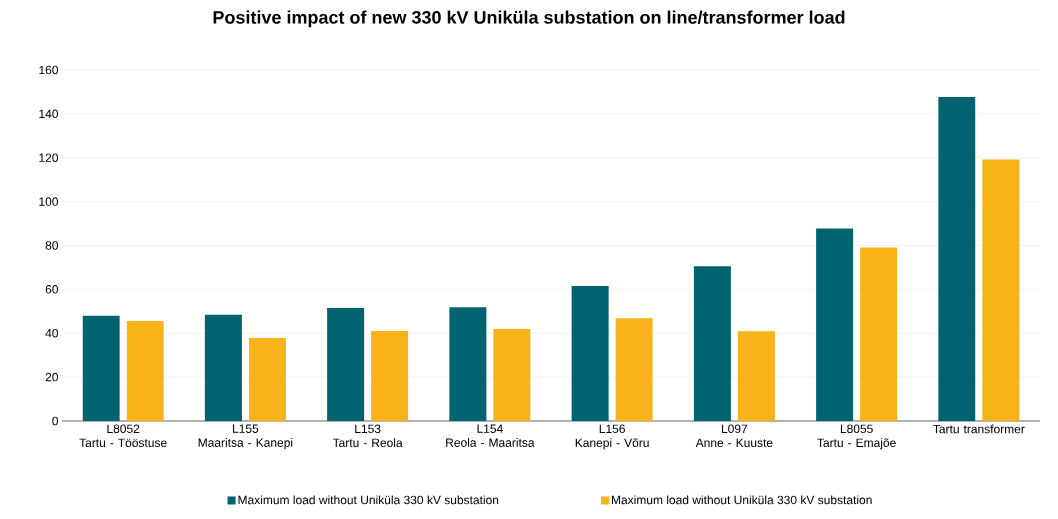 Image resolution: width=1058 pixels, height=519 pixels. What do you see at coordinates (856, 437) in the screenshot?
I see `x-tick-label: L8055 Tartu - Emajõe` at bounding box center [856, 437].